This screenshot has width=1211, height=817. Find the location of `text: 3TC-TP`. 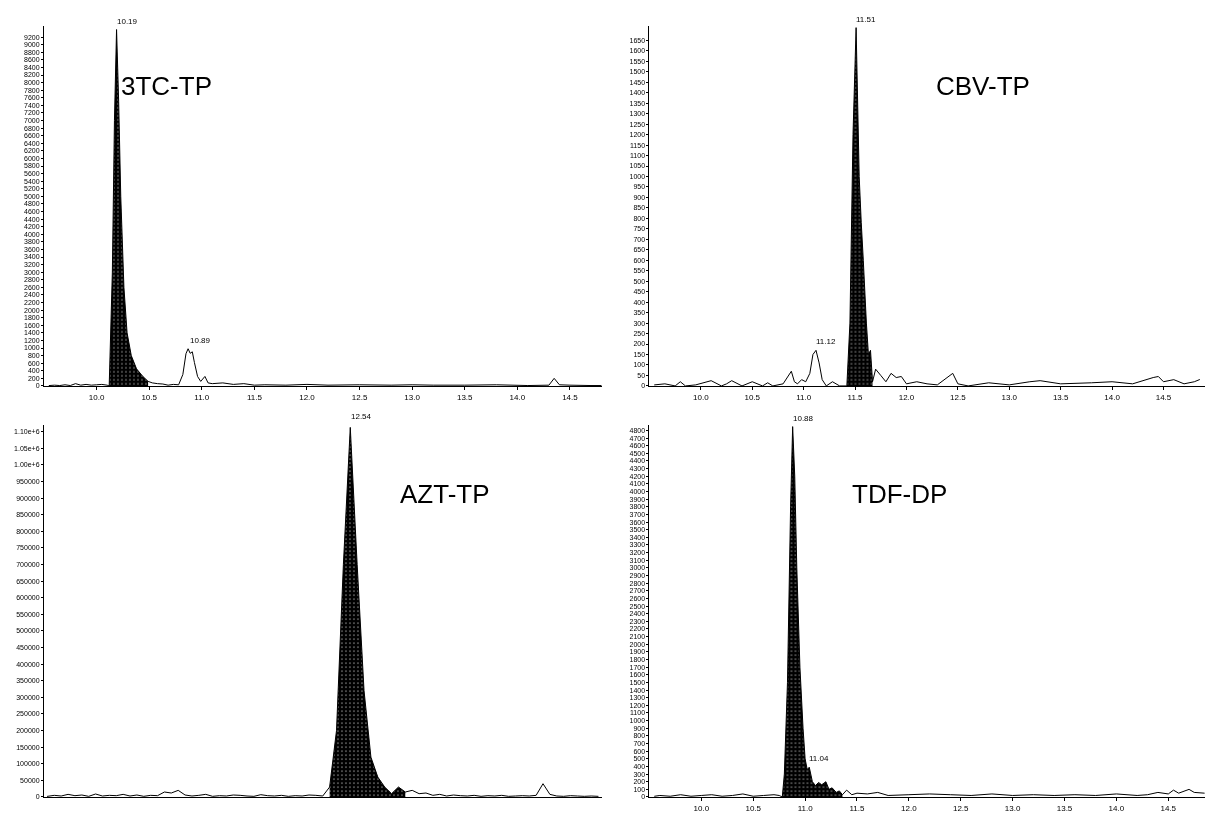

text: 3TC-TP is located at coordinates (166, 86).